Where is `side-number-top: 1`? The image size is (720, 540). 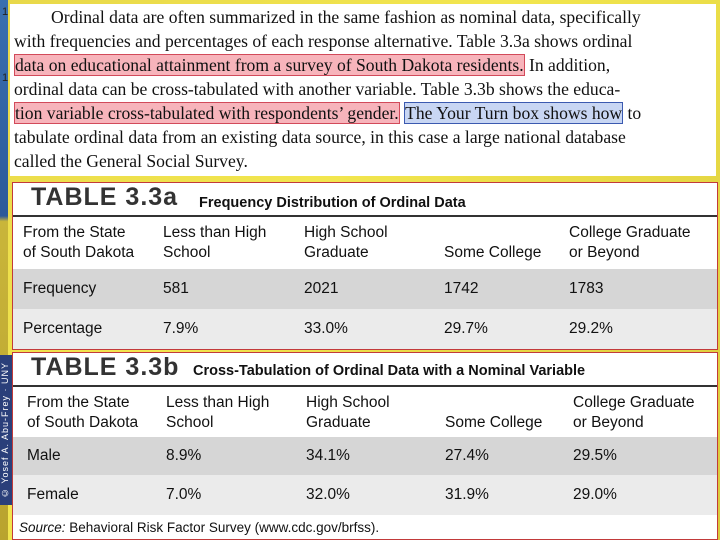
side-number-top: 1 is located at coordinates (5, 12).